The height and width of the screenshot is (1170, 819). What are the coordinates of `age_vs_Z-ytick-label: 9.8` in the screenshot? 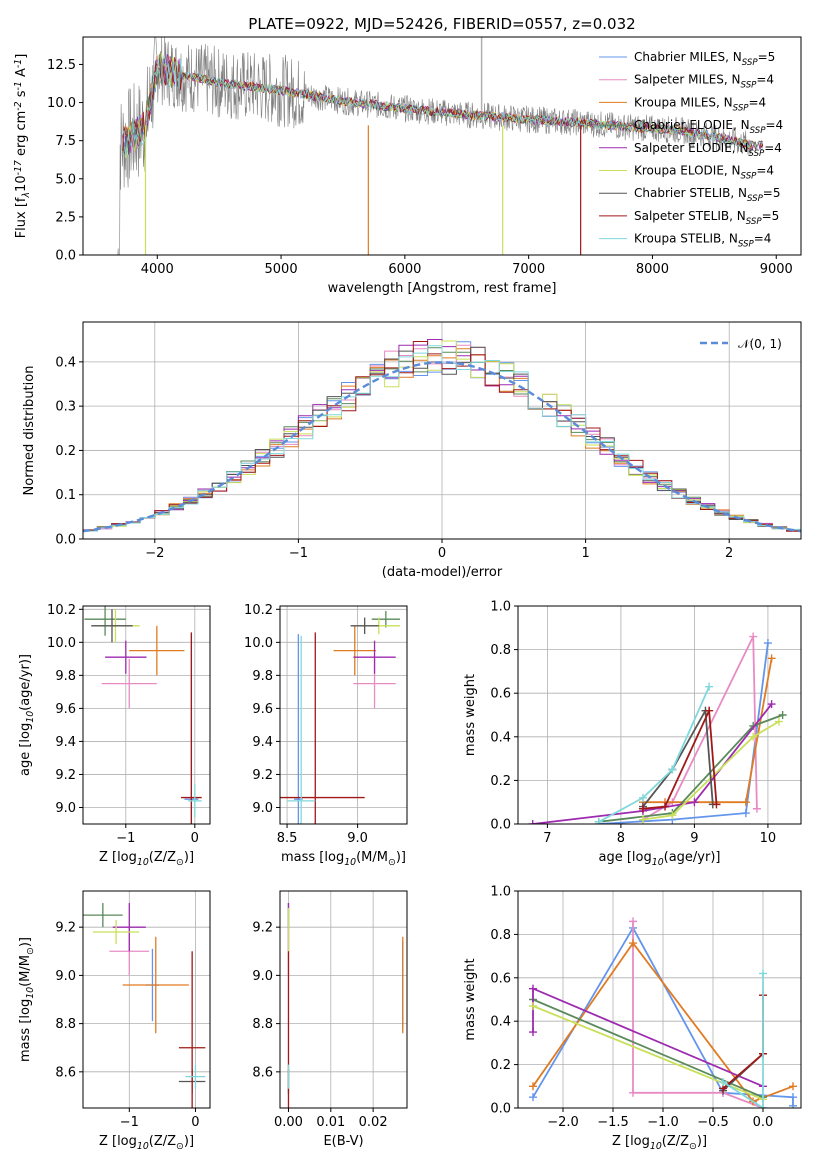 It's located at (65, 676).